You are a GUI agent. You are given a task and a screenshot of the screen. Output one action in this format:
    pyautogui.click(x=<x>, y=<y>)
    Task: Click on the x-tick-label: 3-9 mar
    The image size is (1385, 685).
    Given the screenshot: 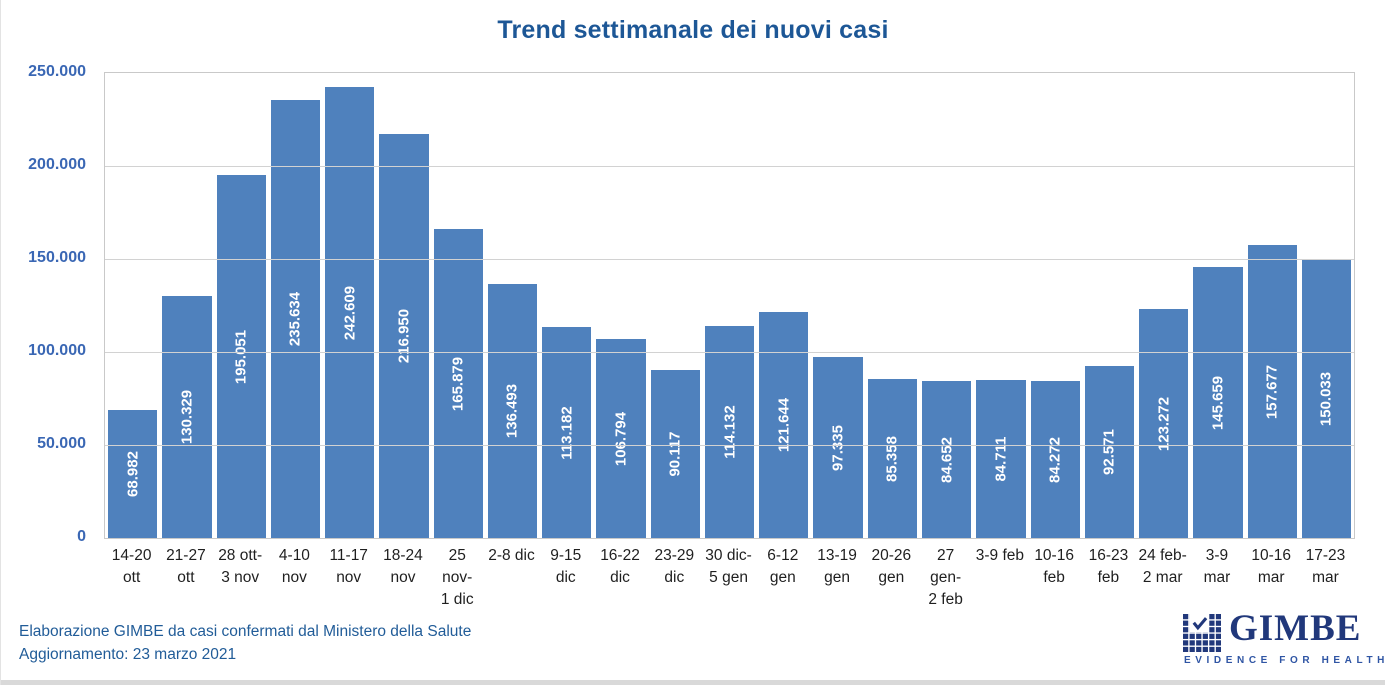 What is the action you would take?
    pyautogui.click(x=1217, y=566)
    